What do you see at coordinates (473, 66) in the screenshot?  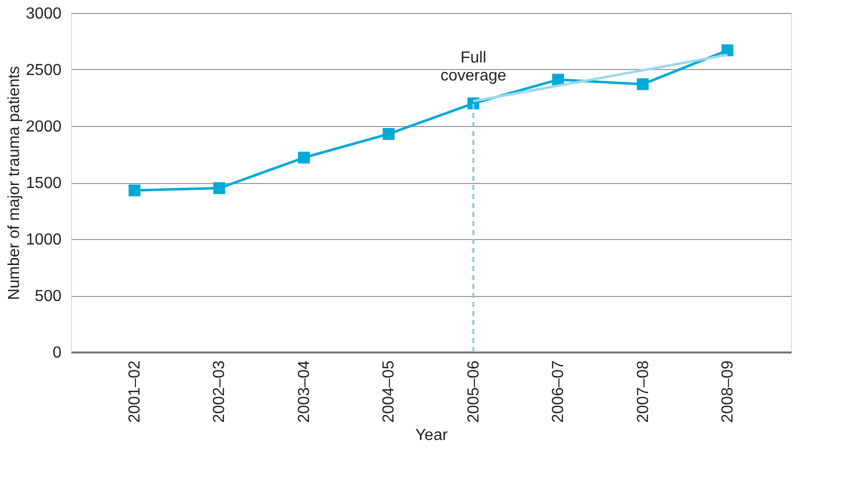 I see `ref-line-label: Full coverage` at bounding box center [473, 66].